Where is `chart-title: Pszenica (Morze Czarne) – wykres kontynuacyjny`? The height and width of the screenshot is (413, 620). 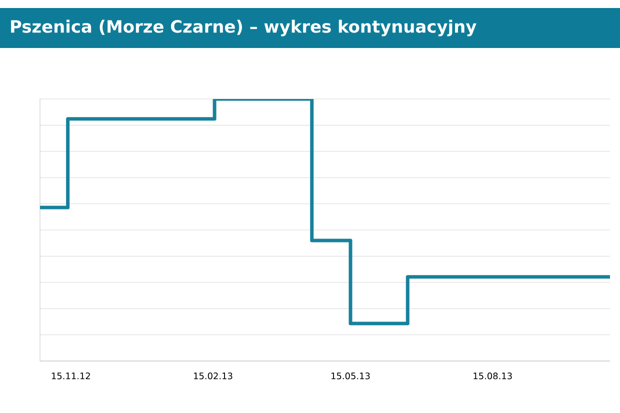 chart-title: Pszenica (Morze Czarne) – wykres kontynuacyjny is located at coordinates (243, 28).